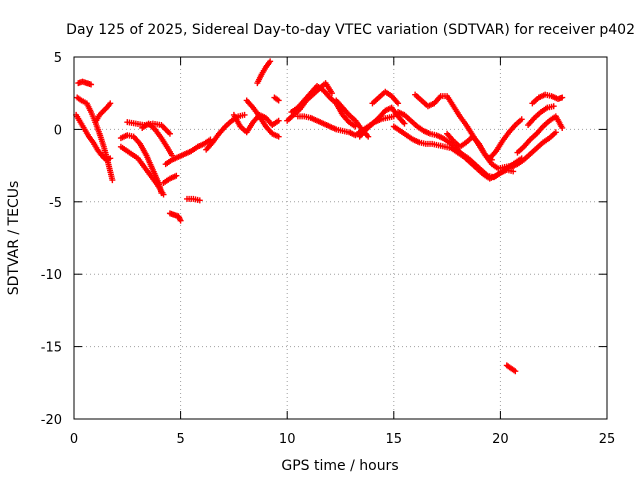  Describe the element at coordinates (51, 348) in the screenshot. I see `y-tick-label: -15` at that location.